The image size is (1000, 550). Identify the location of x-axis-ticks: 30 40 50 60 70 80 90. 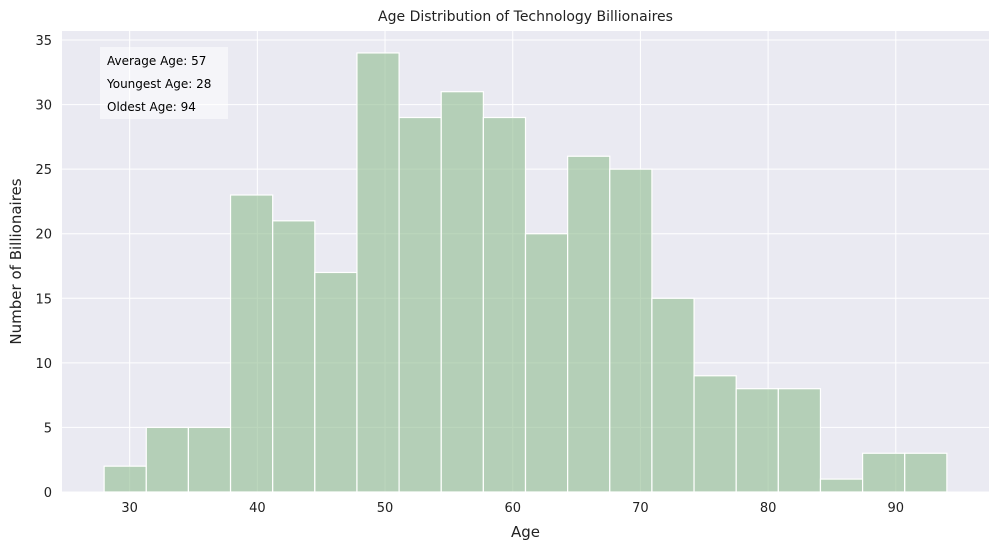
(512, 508).